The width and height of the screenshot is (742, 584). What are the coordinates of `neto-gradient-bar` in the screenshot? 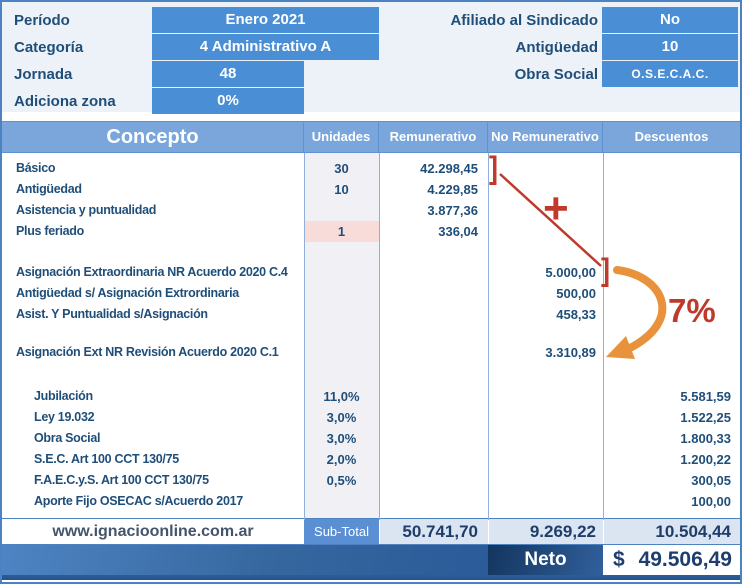 It's located at (245, 560).